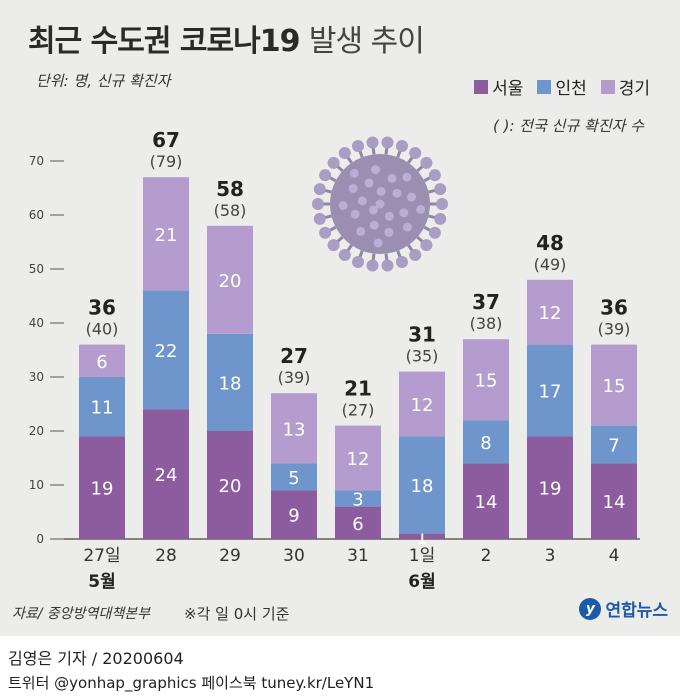  I want to click on segment-value-label: 17, so click(550, 392).